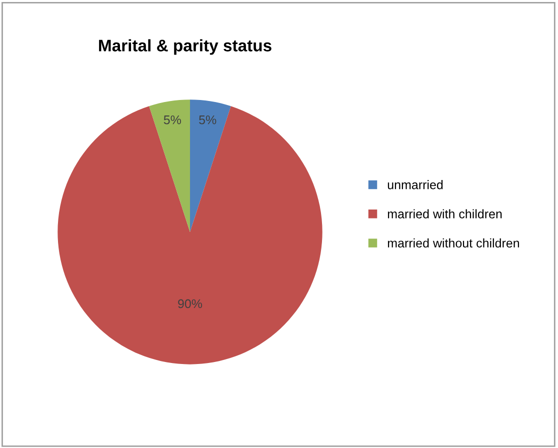 This screenshot has width=558, height=448. I want to click on legend-label: unmarried, so click(415, 185).